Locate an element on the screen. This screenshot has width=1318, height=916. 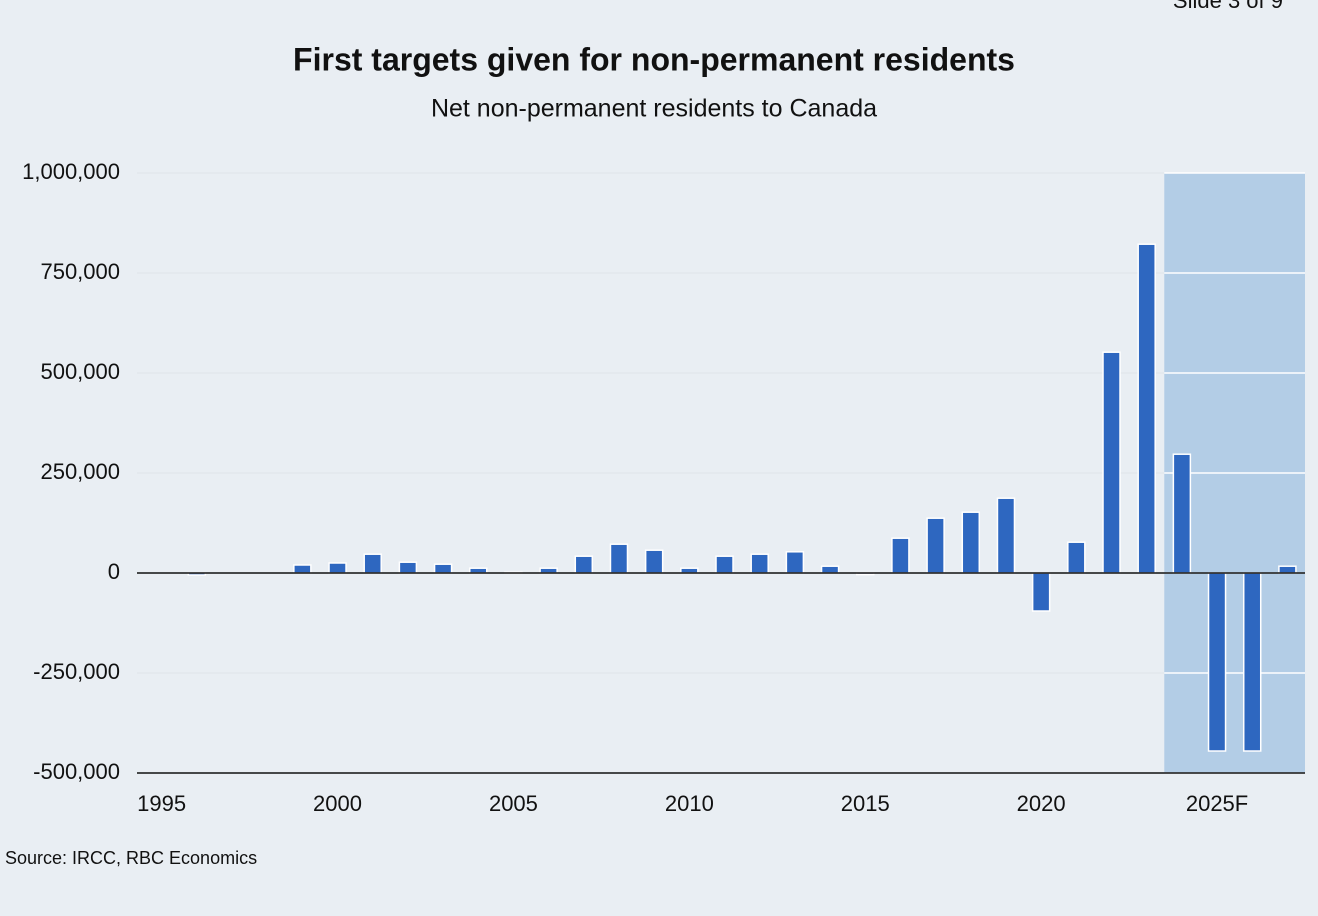
y-tick-label: 750,000 is located at coordinates (80, 271).